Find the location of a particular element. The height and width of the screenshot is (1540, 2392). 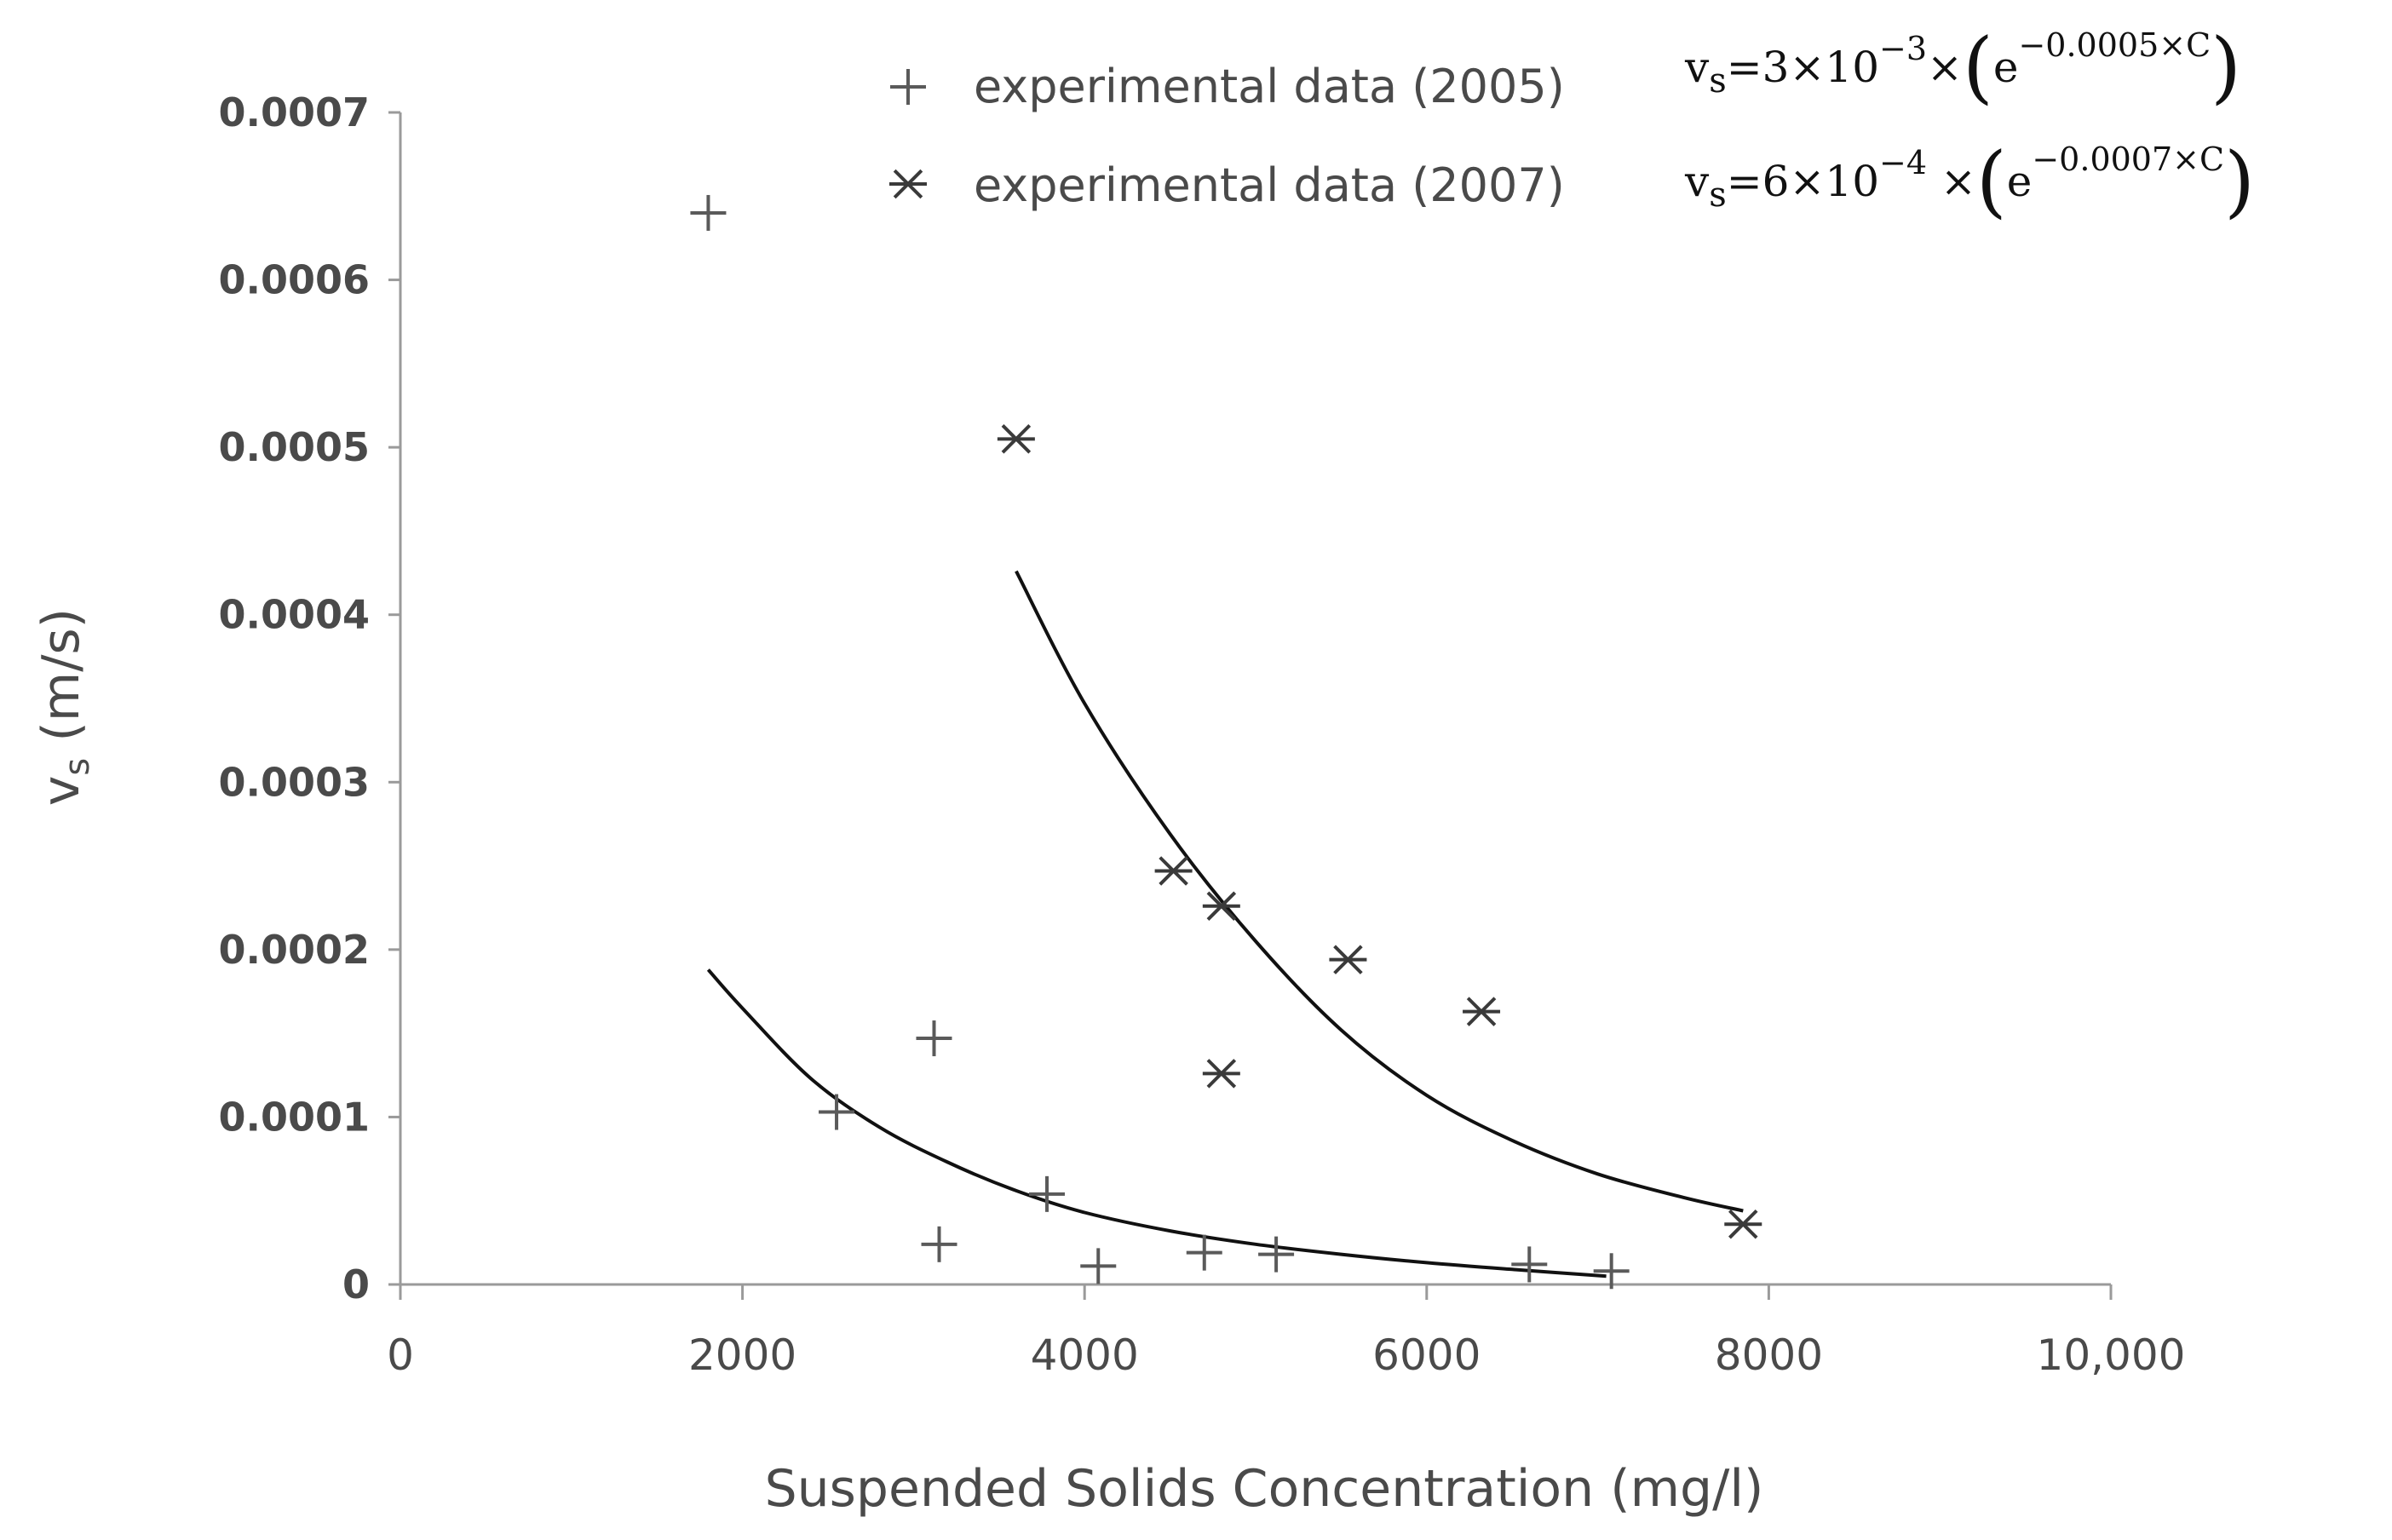

y-axis-title: vs (m/s) is located at coordinates (64, 707).